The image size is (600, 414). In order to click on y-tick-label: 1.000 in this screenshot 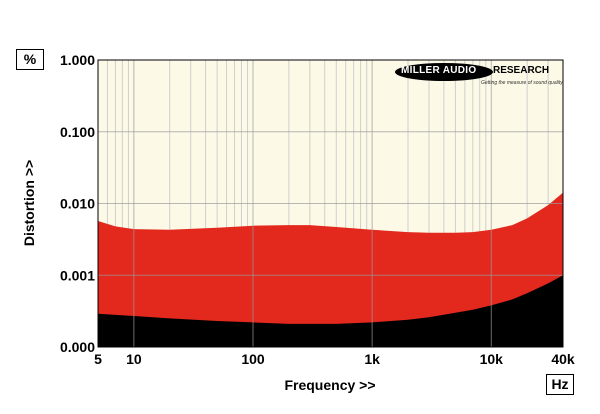, I will do `click(77, 60)`.